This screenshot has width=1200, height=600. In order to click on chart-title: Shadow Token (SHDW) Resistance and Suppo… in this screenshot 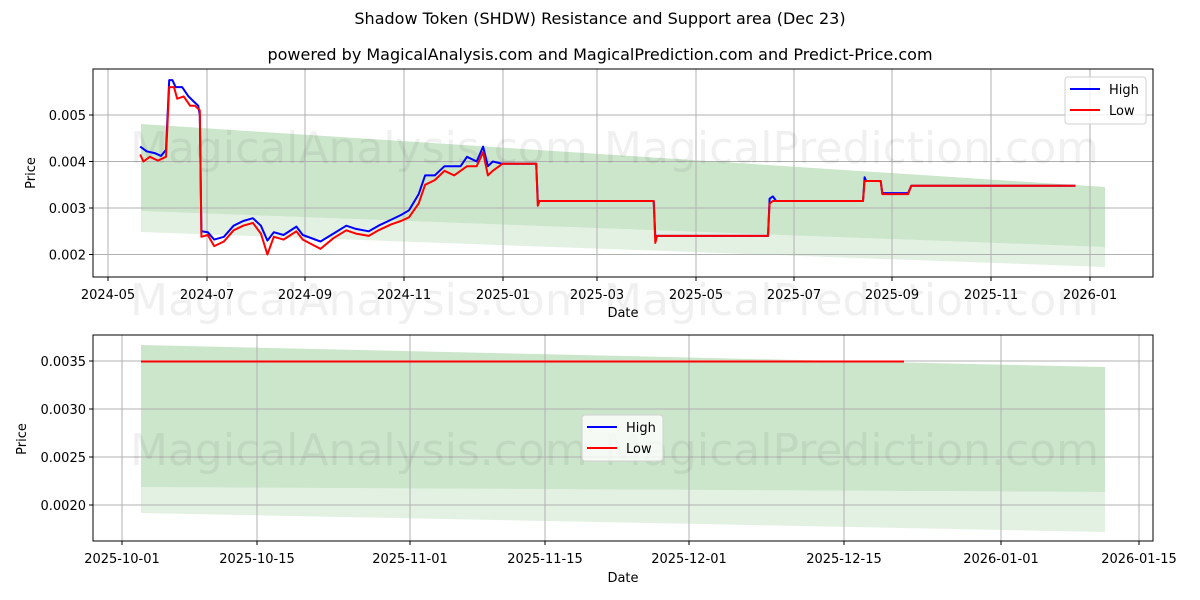, I will do `click(600, 18)`.